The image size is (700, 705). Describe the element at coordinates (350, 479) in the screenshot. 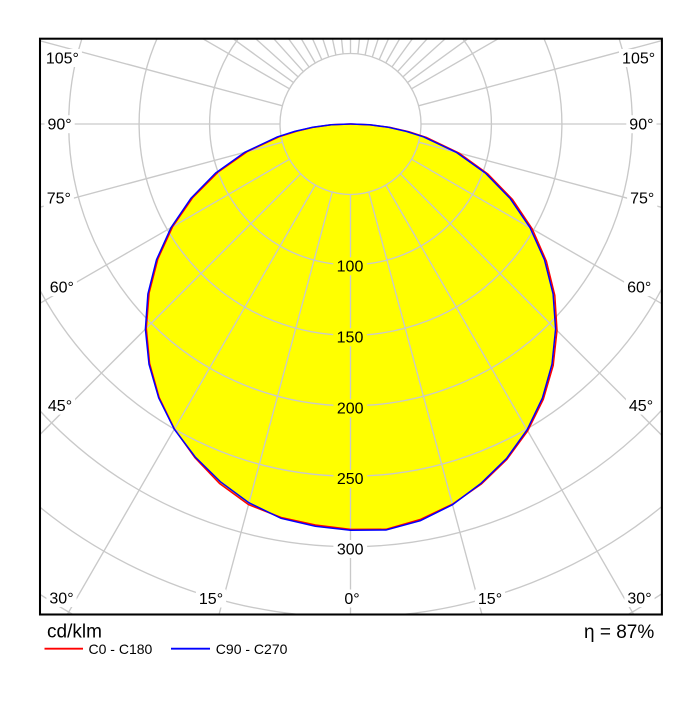

I see `svg-text: 250` at that location.